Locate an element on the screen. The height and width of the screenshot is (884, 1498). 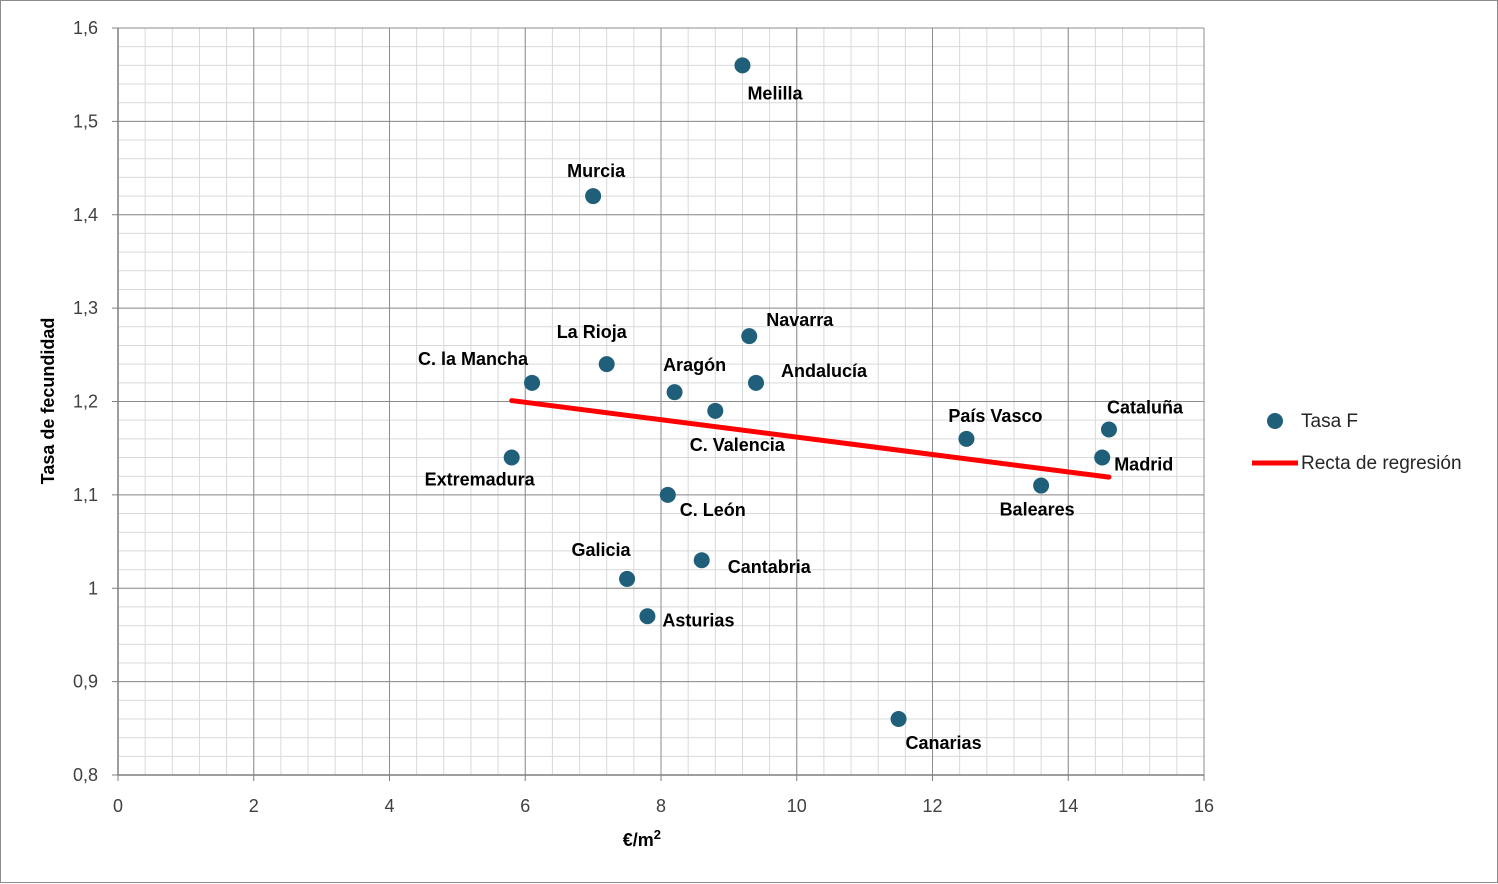
legend-label-tasa-f: Tasa F is located at coordinates (1329, 421).